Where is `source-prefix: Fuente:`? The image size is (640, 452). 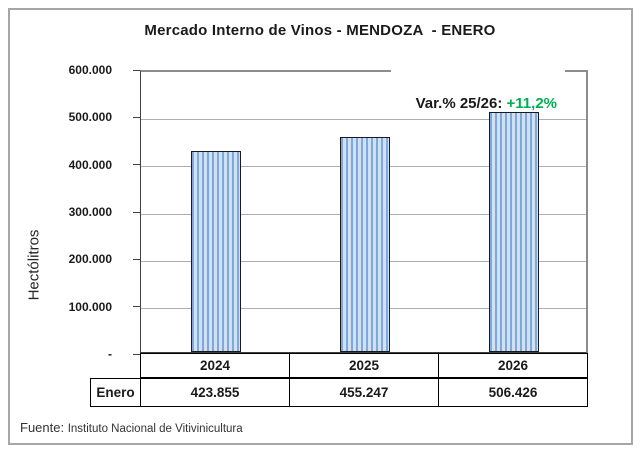 source-prefix: Fuente: is located at coordinates (44, 427).